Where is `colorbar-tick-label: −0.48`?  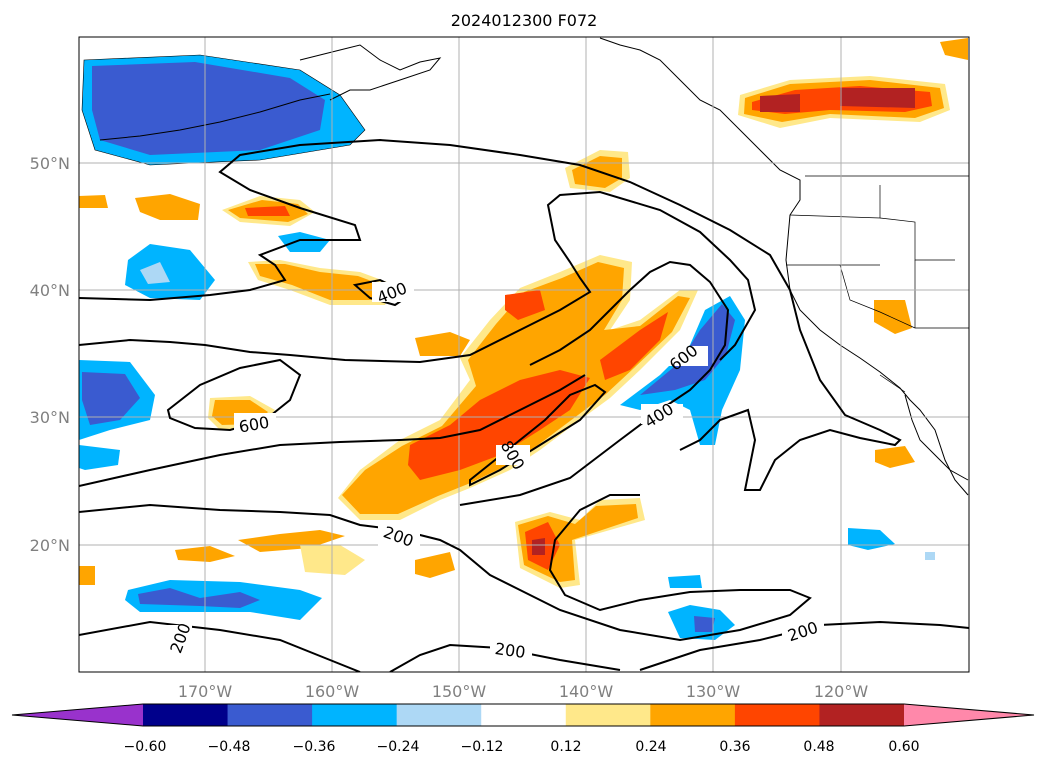
colorbar-tick-label: −0.48 is located at coordinates (229, 747).